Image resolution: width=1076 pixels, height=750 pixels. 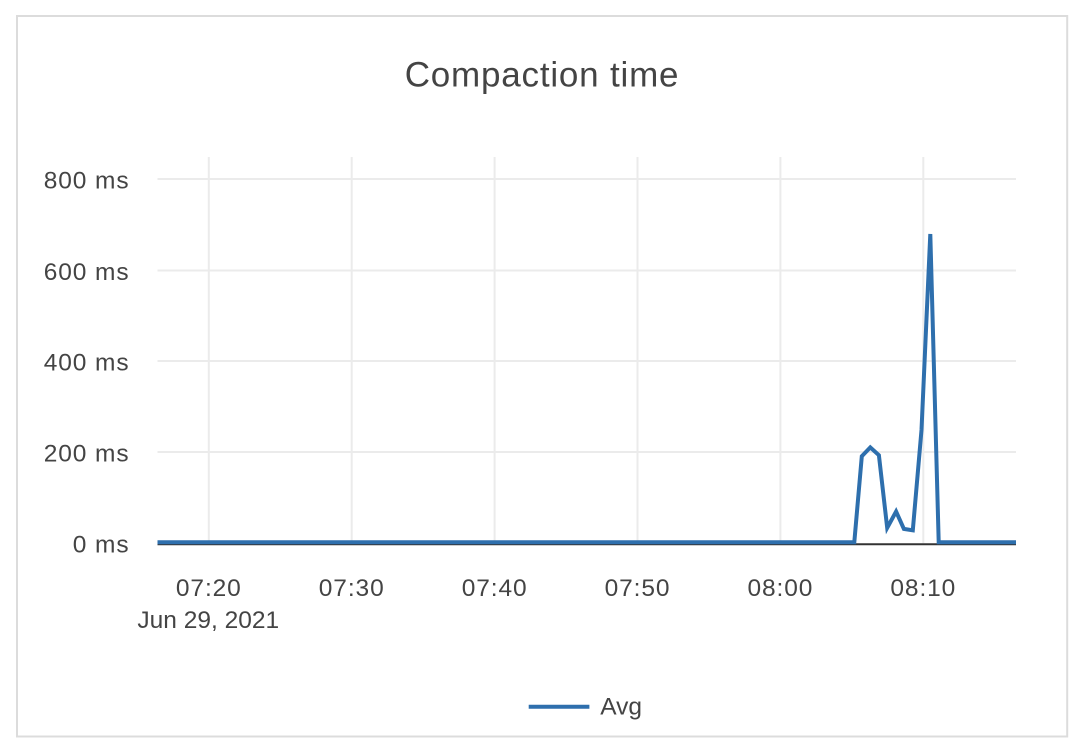 What do you see at coordinates (780, 588) in the screenshot?
I see `svg-text: 08:00` at bounding box center [780, 588].